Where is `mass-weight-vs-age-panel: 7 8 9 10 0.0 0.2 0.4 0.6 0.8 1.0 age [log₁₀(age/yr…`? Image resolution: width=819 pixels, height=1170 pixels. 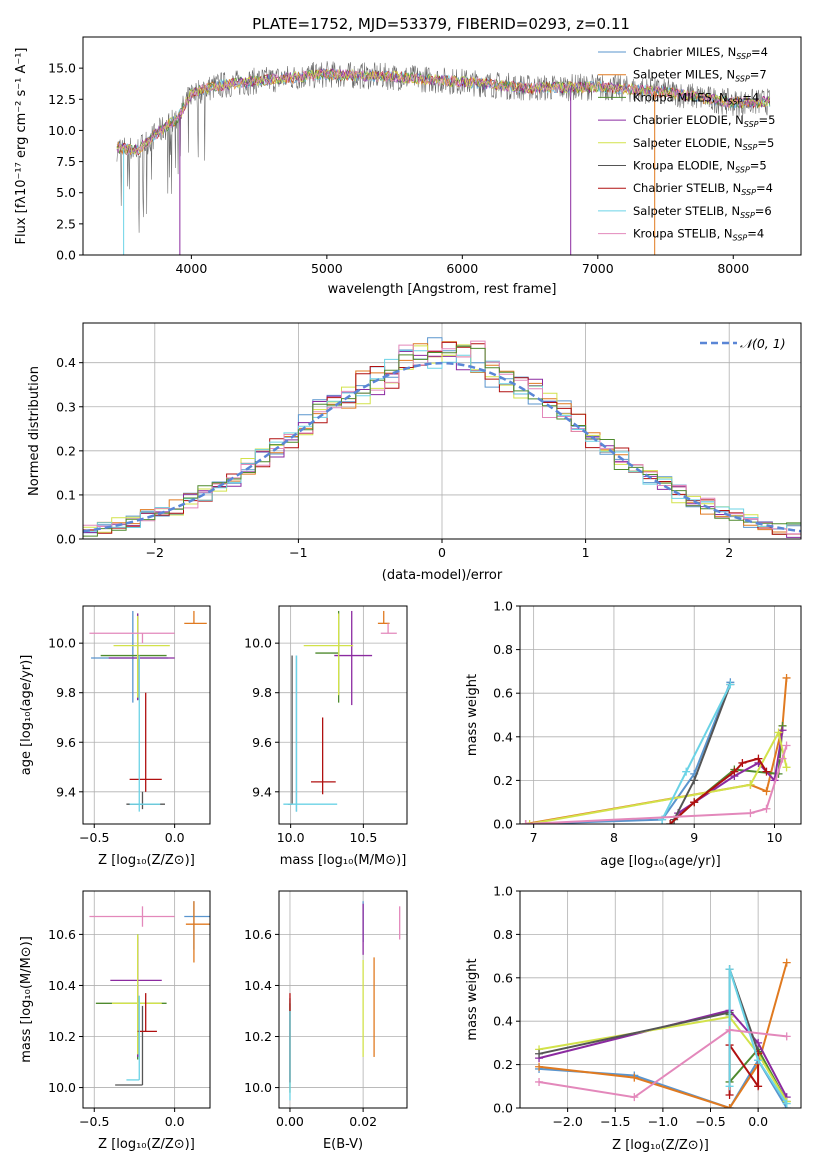
mass-weight-vs-age-panel: 7 8 9 10 0.0 0.2 0.4 0.6 0.8 1.0 age [log₁₀(age/yr… is located at coordinates (633, 734).